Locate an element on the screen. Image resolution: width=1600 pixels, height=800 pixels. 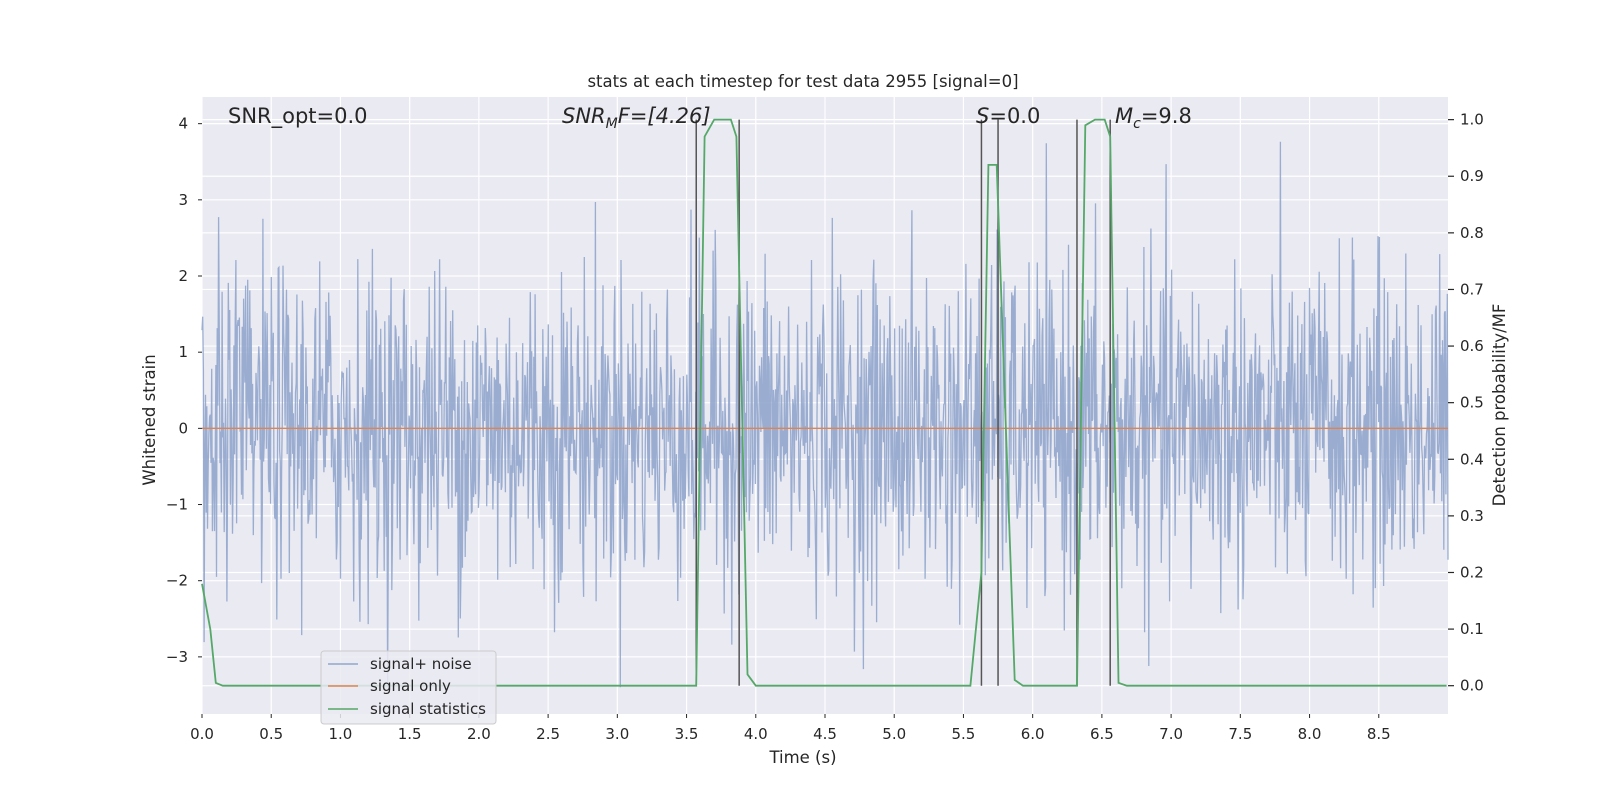
y-right-axis-label: Detection probability/MF is located at coordinates (1499, 405).